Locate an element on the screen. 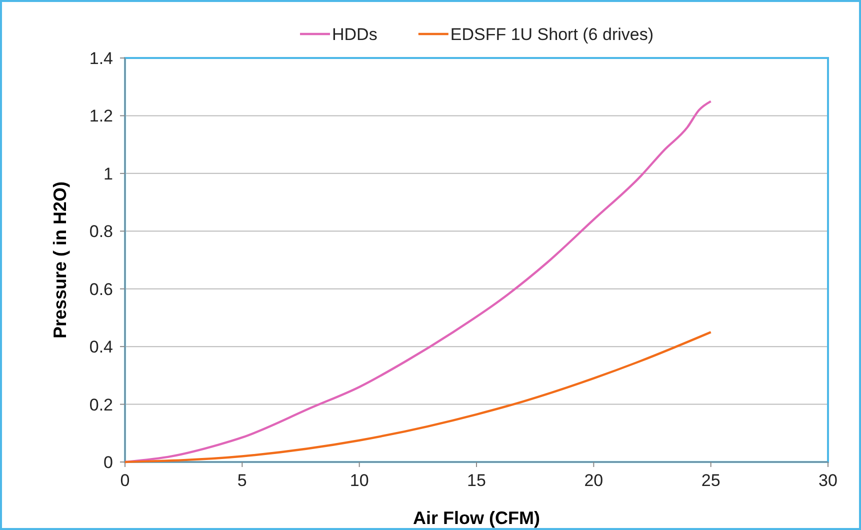 Image resolution: width=861 pixels, height=530 pixels. x-tick-label: 15 is located at coordinates (476, 480).